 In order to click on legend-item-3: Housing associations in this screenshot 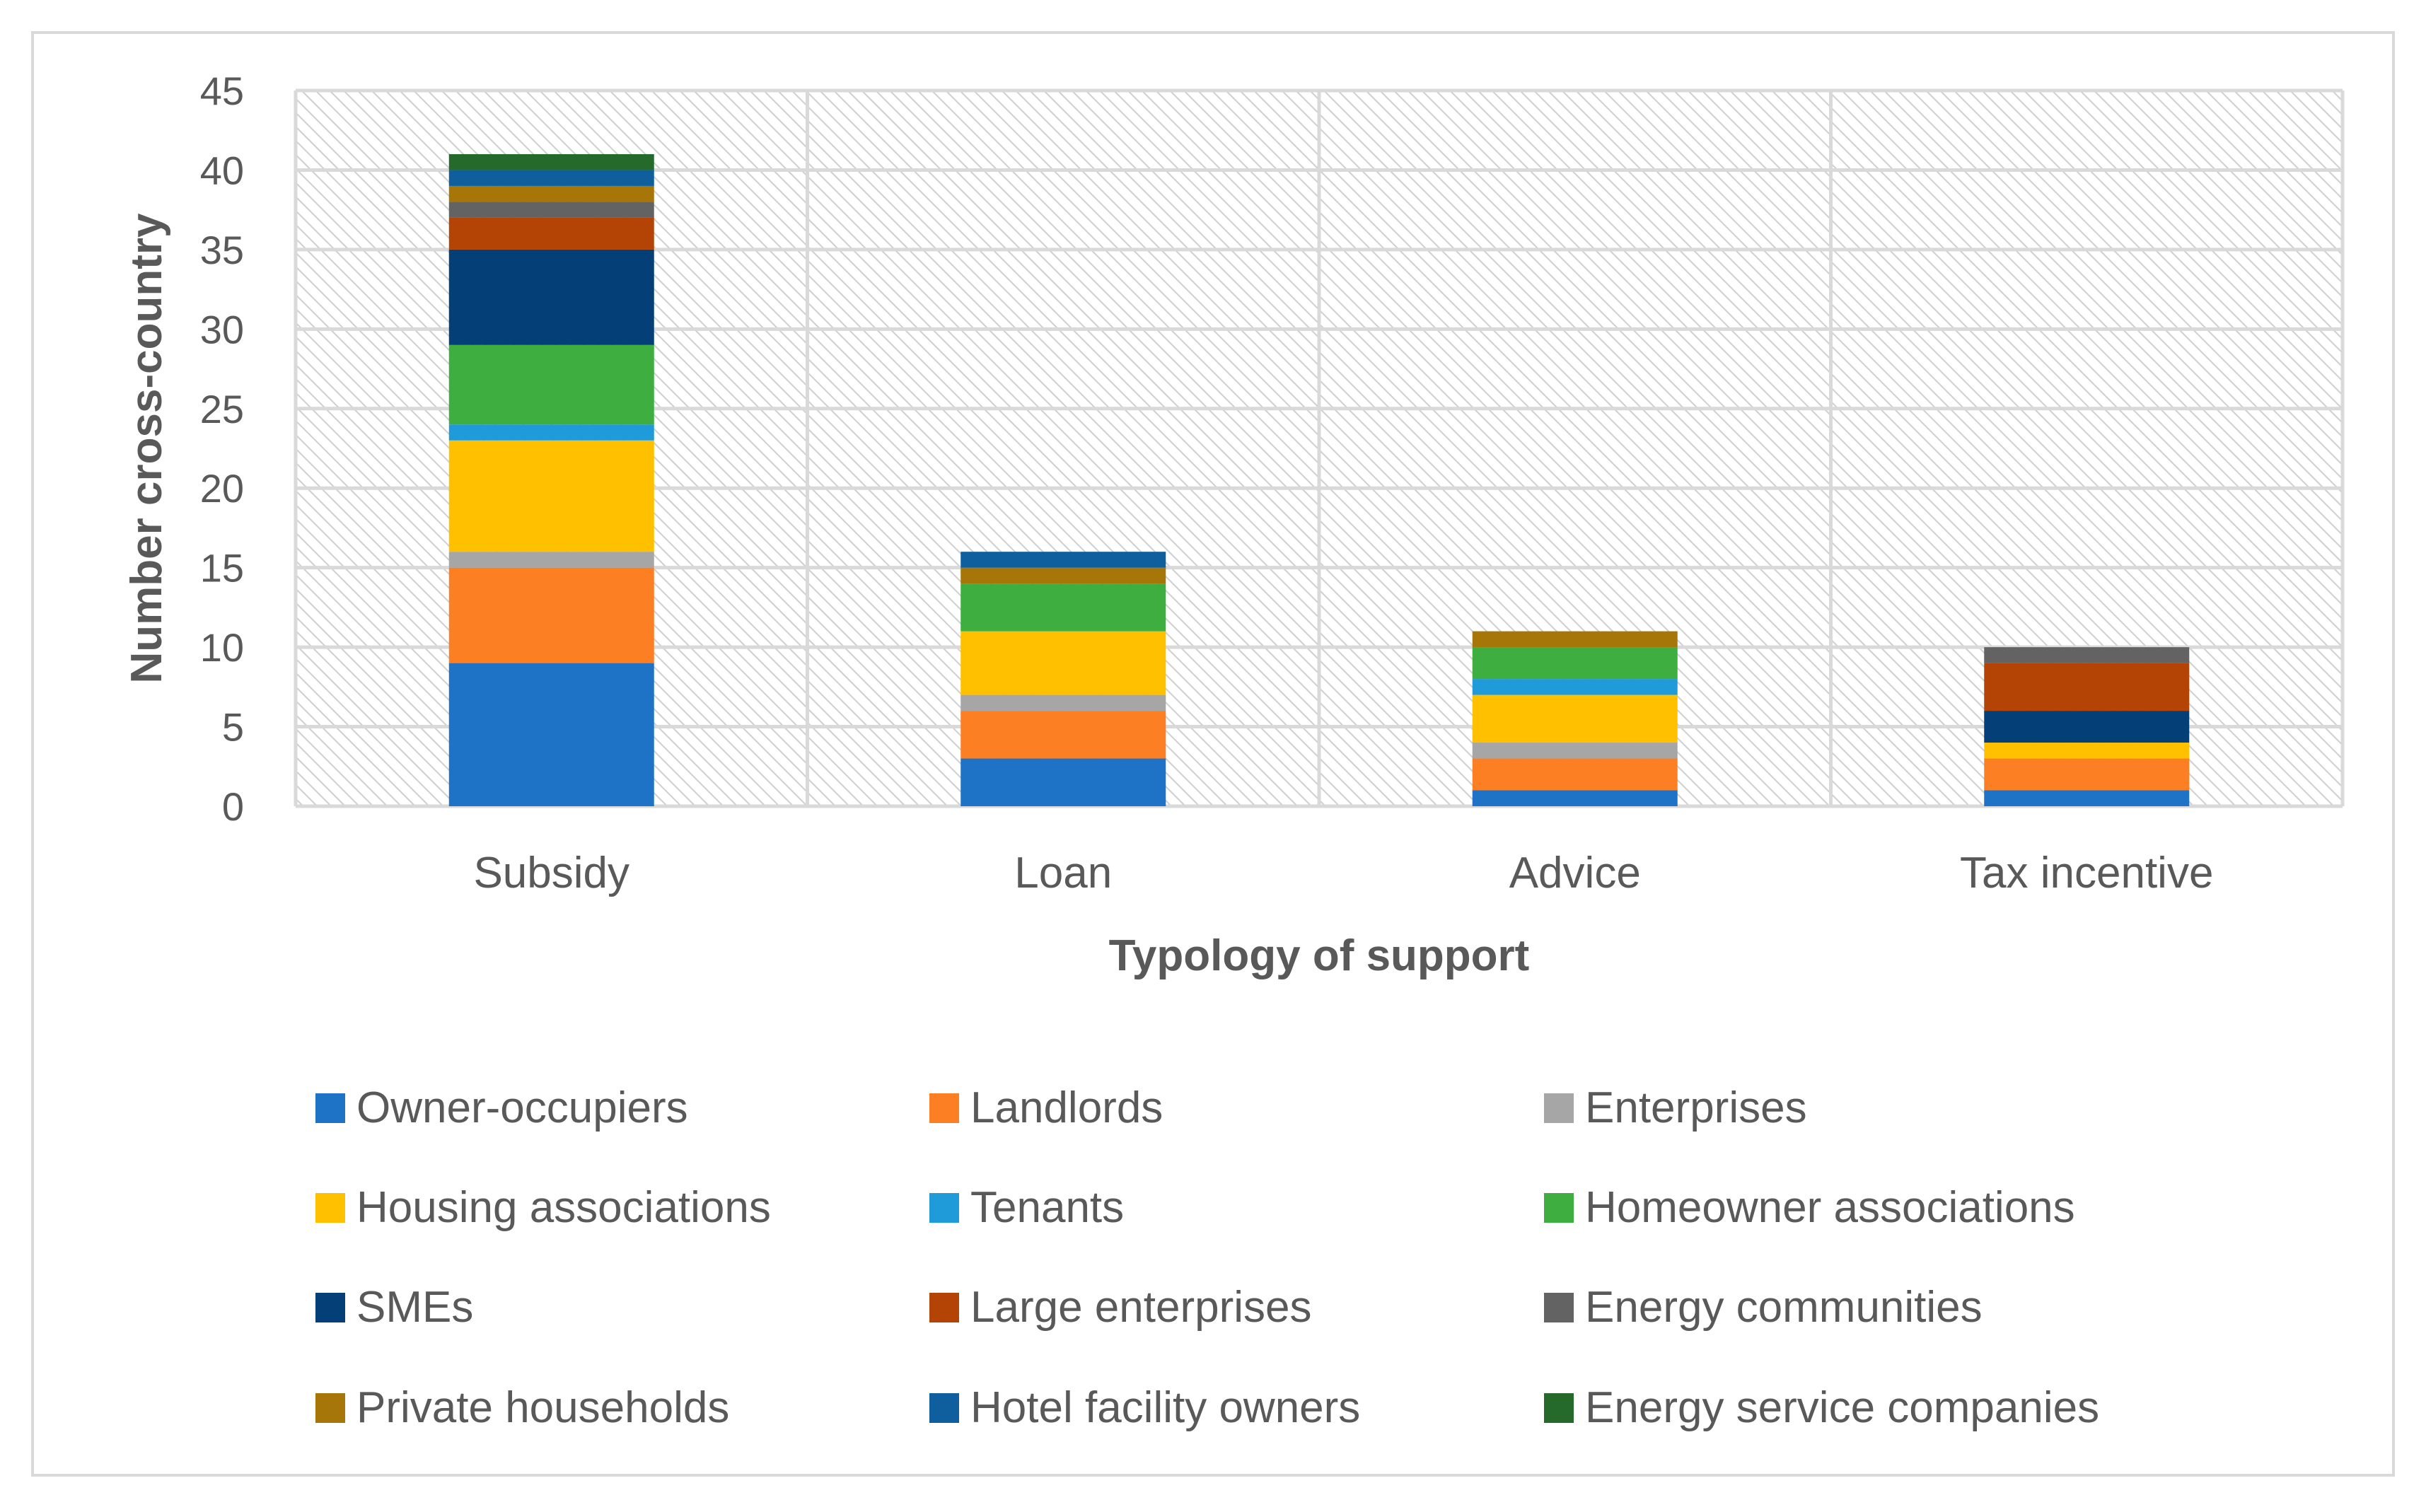, I will do `click(543, 1207)`.